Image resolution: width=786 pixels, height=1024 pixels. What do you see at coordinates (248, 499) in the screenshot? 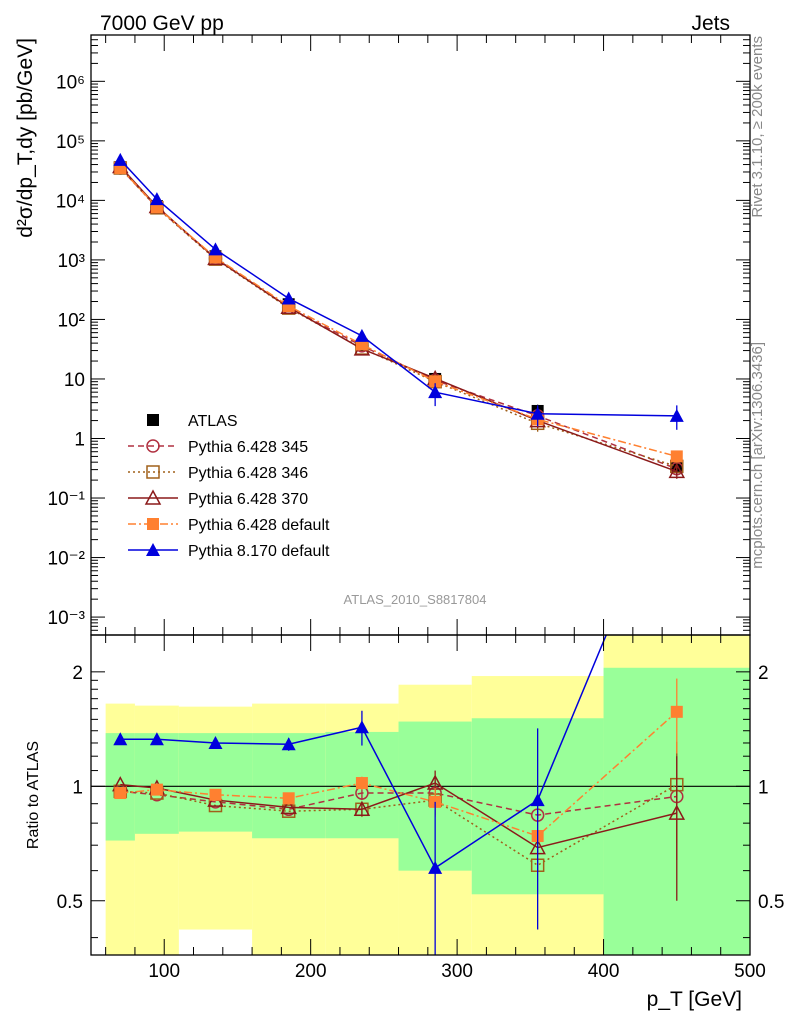
I see `legend-label: Pythia 6.428 370` at bounding box center [248, 499].